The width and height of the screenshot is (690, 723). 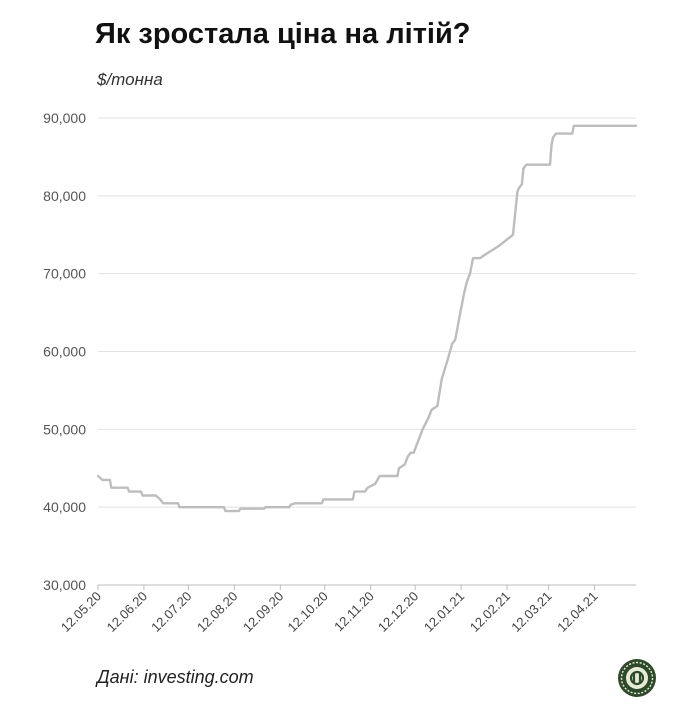 I want to click on x-tick-label: 12.02.21, so click(x=490, y=612).